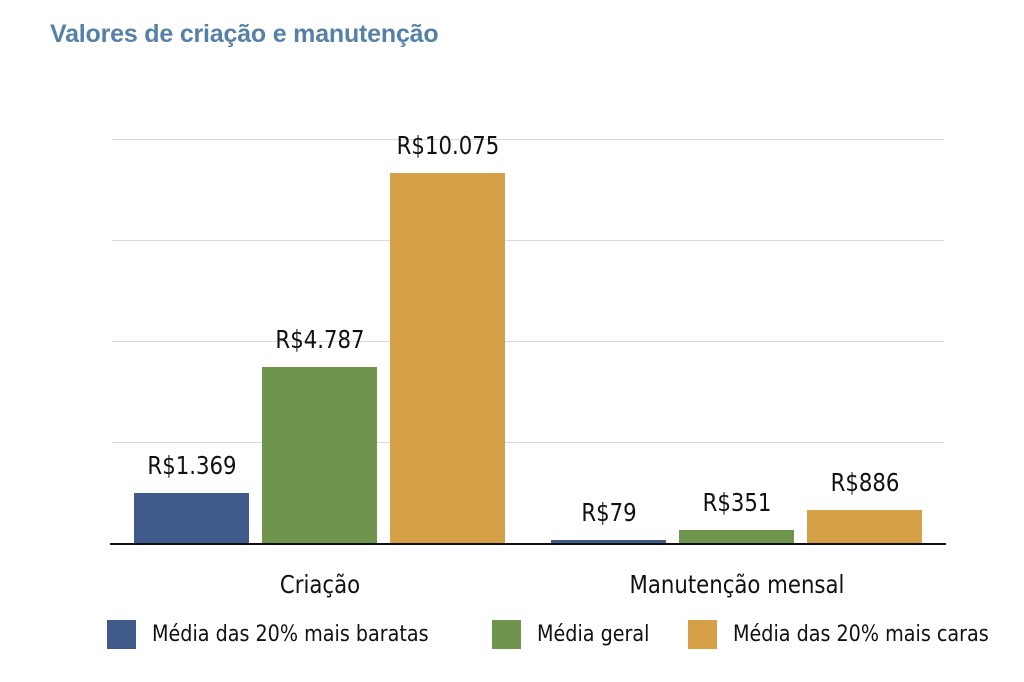 The image size is (1024, 682). Describe the element at coordinates (861, 634) in the screenshot. I see `legend-label: Média das 20% mais caras` at that location.